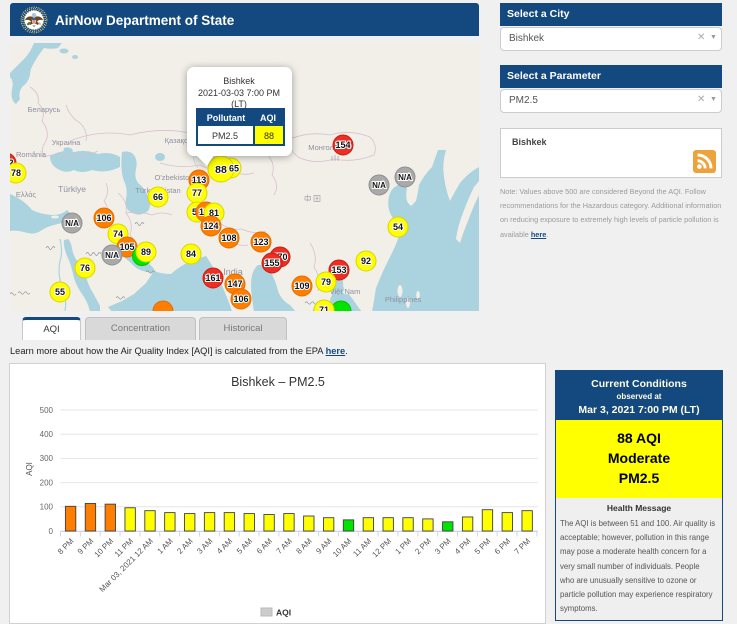 The width and height of the screenshot is (737, 624). Describe the element at coordinates (31, 154) in the screenshot. I see `svg-text: România` at that location.